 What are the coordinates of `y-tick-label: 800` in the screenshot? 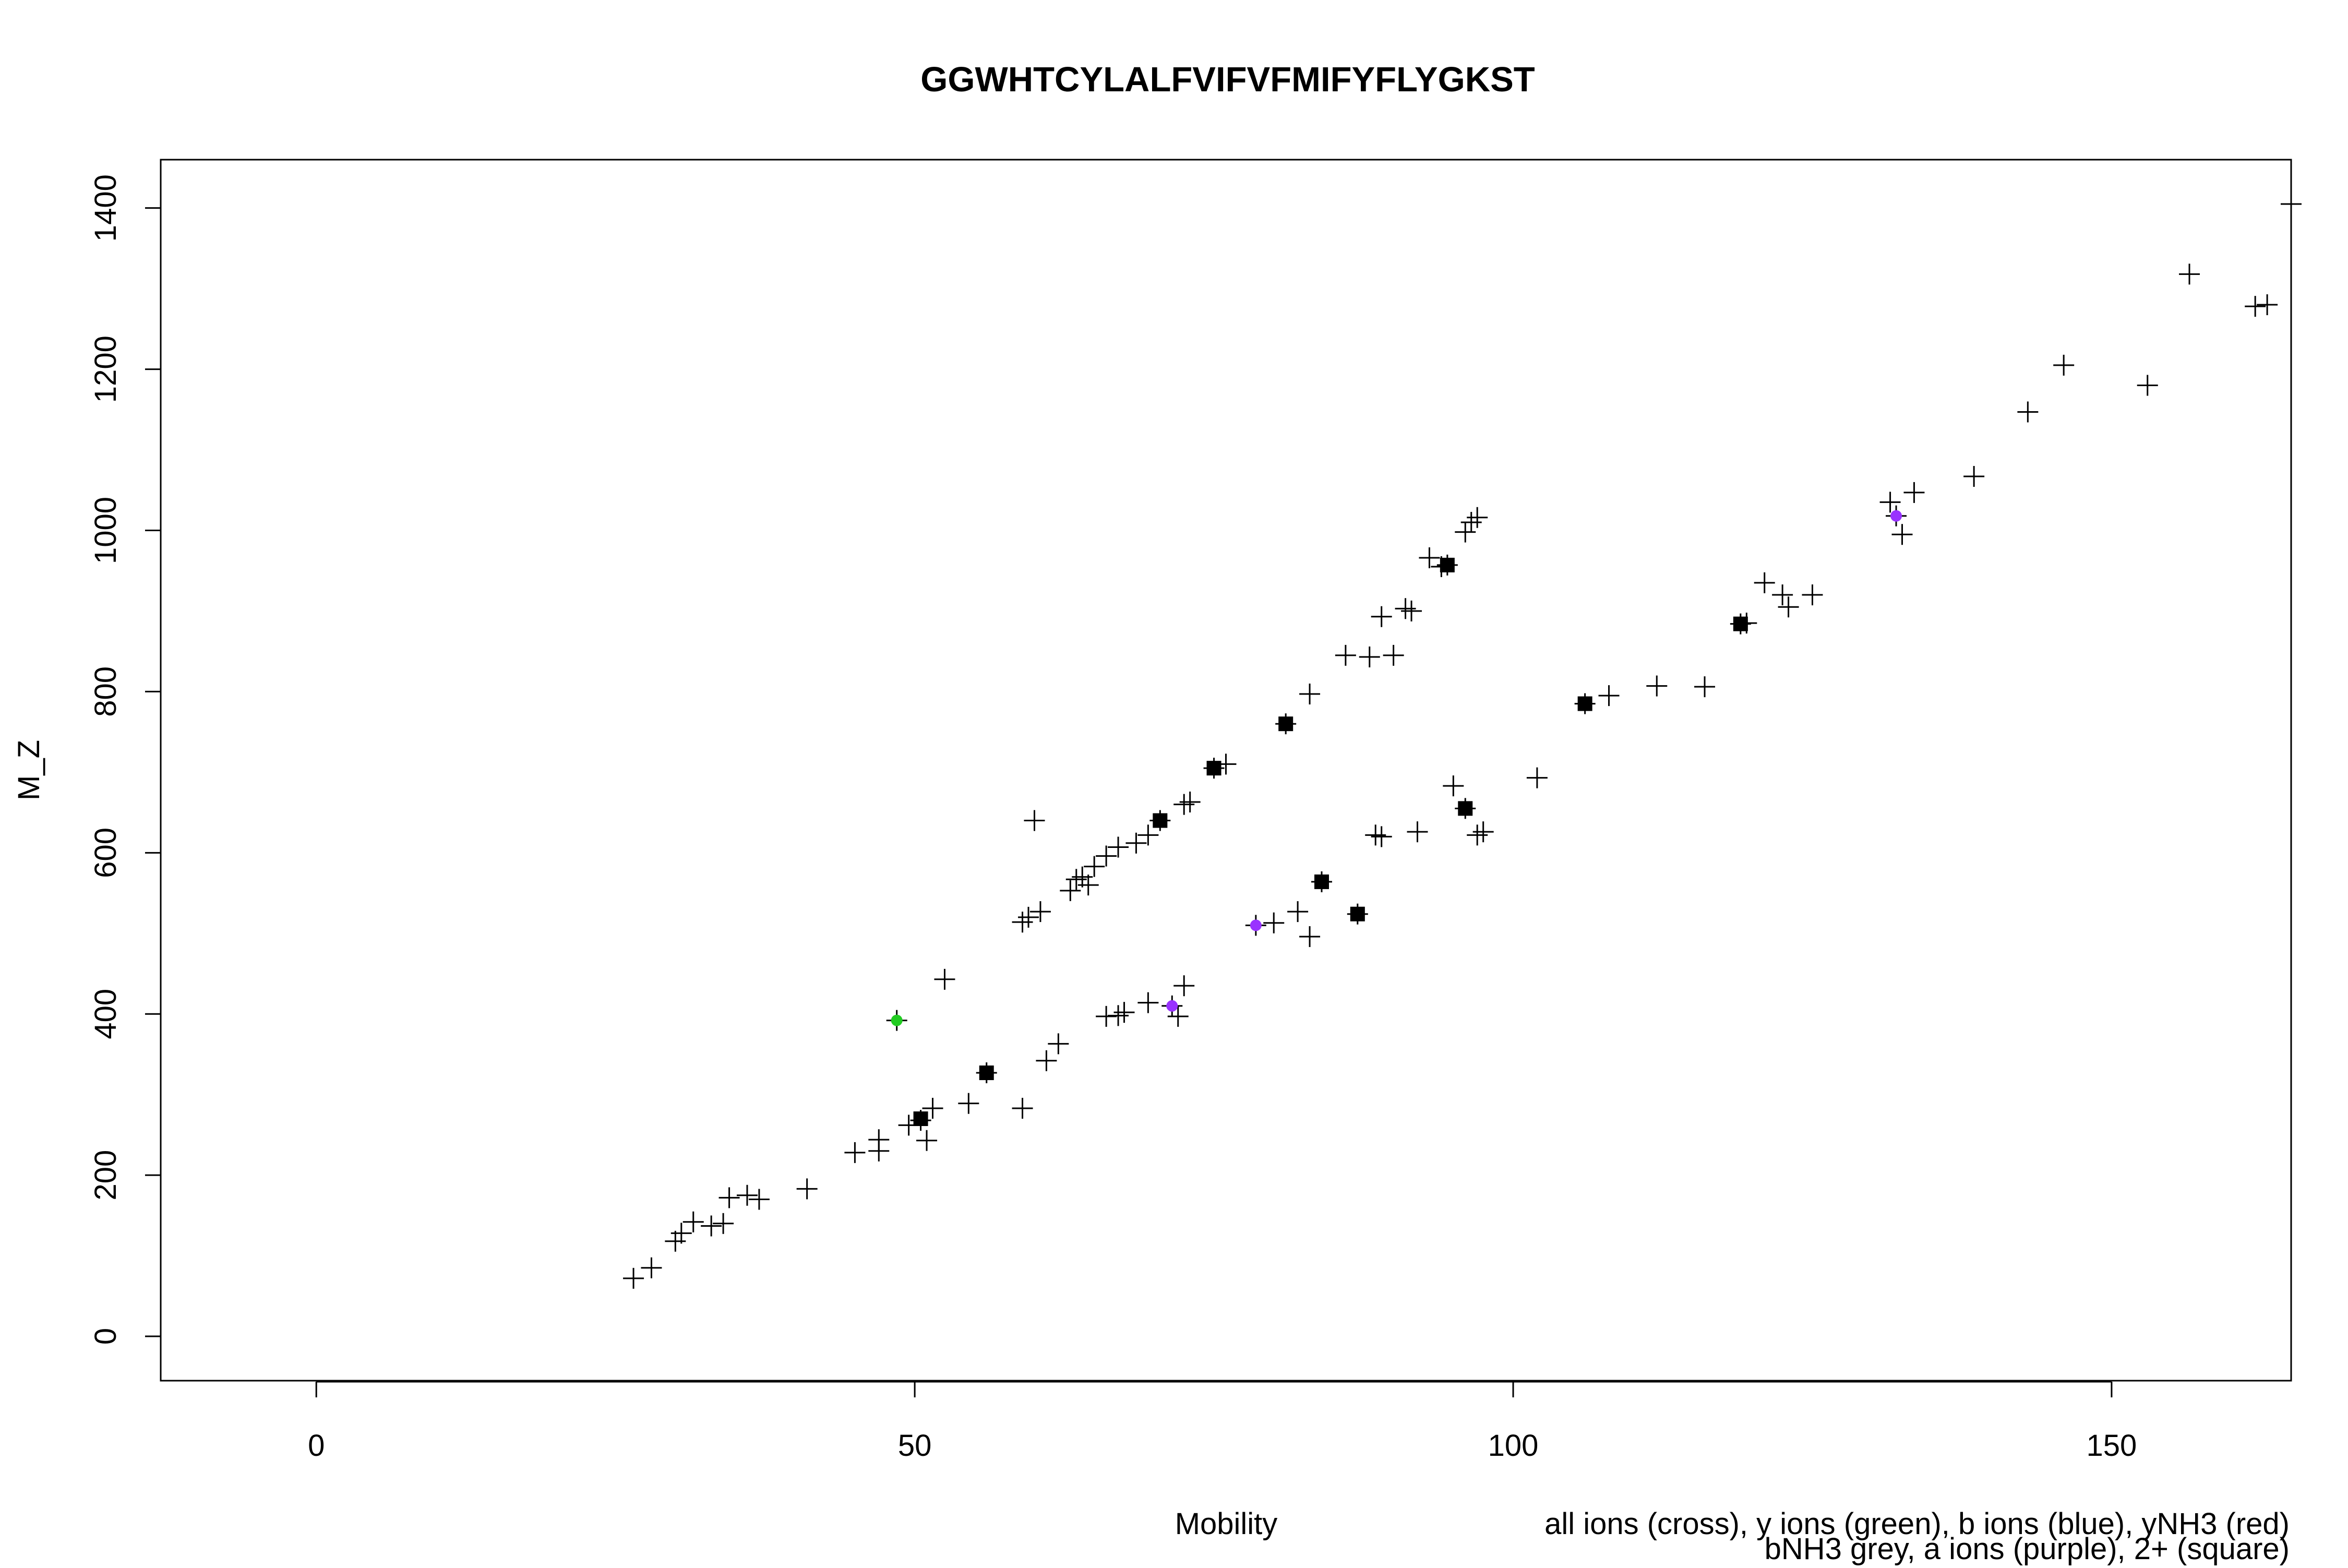 It's located at (106, 691).